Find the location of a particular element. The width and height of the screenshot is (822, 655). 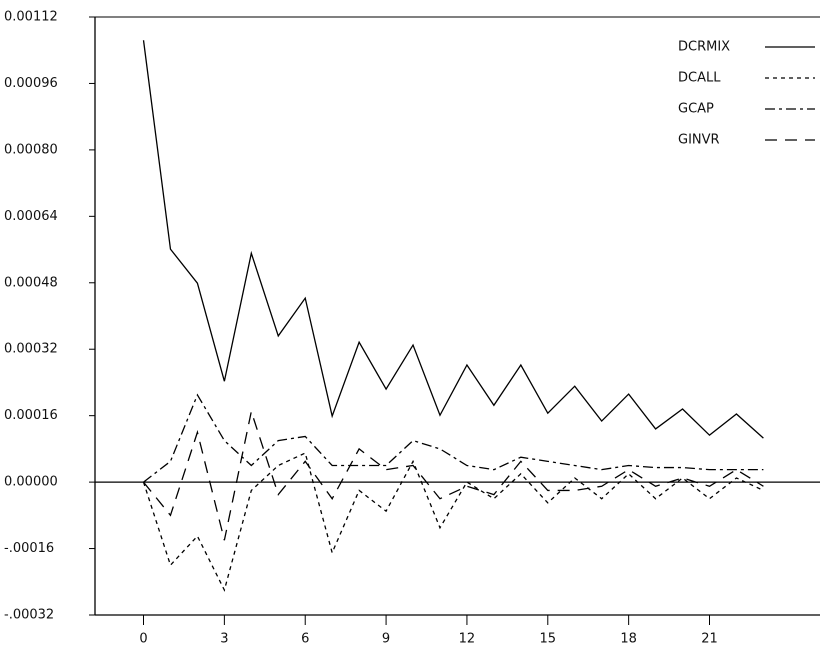

x-tick-label: 0 is located at coordinates (143, 639).